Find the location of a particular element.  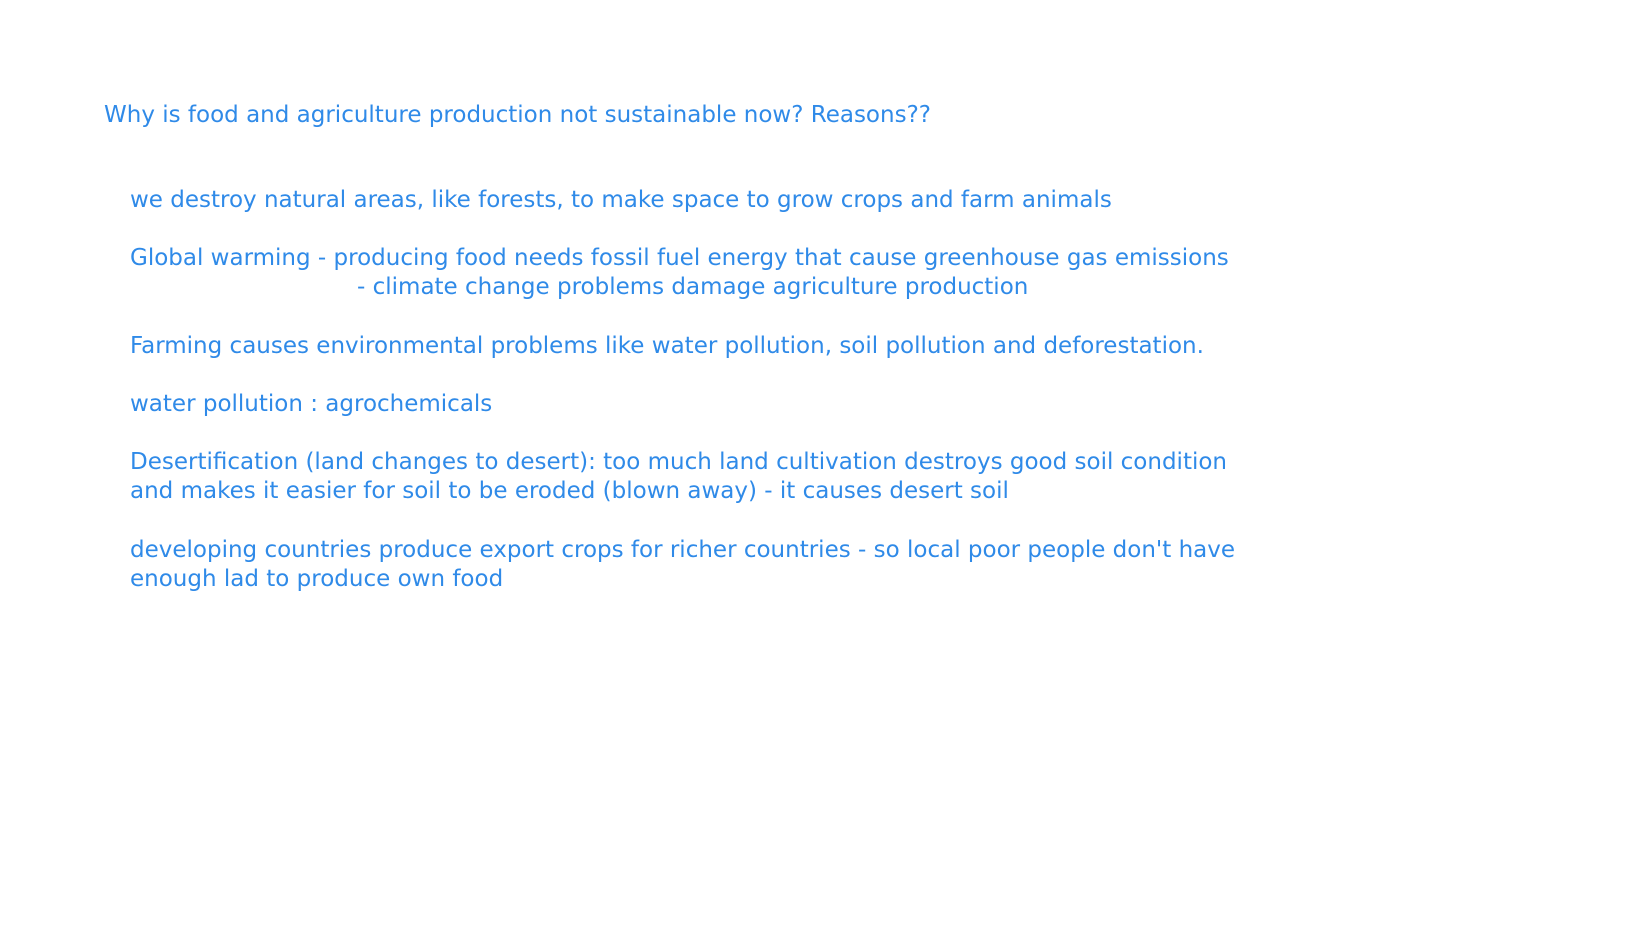

point-water-pollution: water pollution : agrochemicals is located at coordinates (311, 404).